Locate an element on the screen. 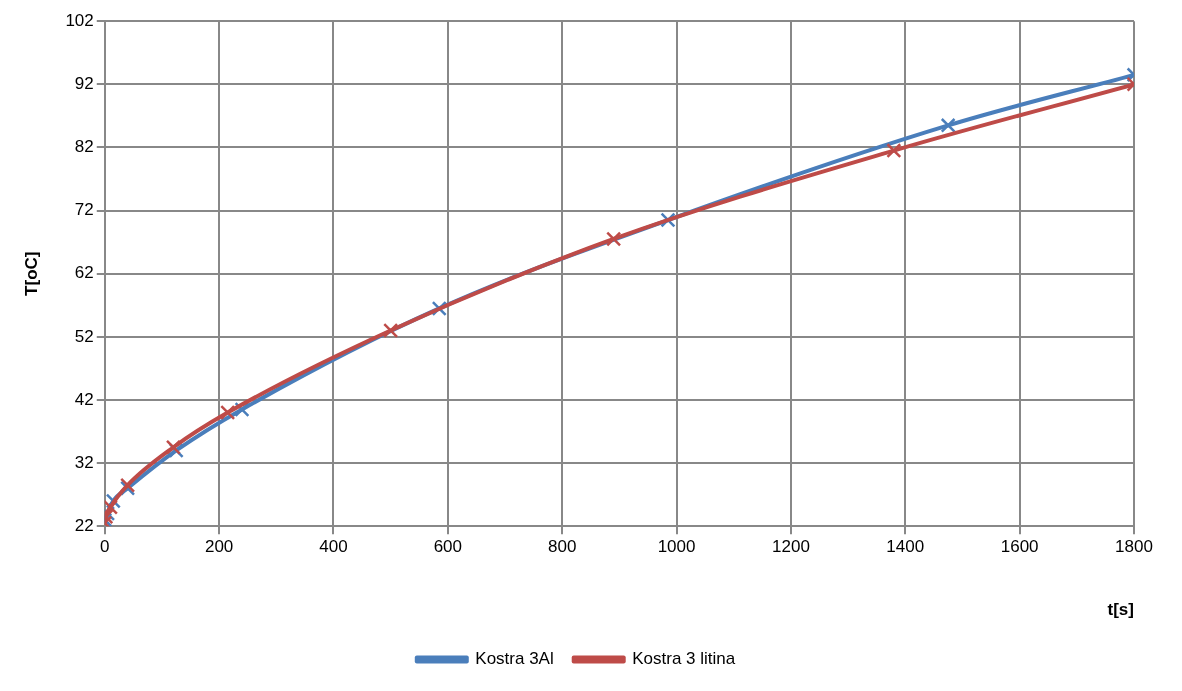 This screenshot has height=691, width=1182. x-tick-label: 1600 is located at coordinates (1019, 547).